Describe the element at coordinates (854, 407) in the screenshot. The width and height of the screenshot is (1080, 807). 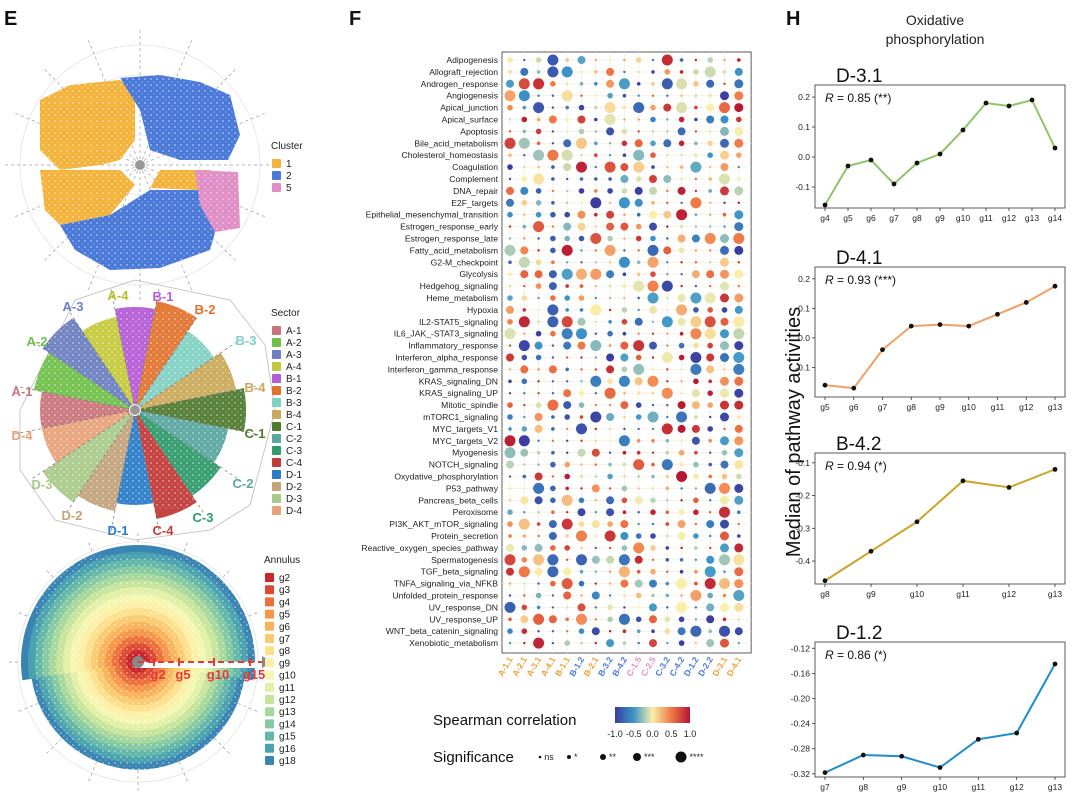
I see `x-tick-label: g6` at that location.